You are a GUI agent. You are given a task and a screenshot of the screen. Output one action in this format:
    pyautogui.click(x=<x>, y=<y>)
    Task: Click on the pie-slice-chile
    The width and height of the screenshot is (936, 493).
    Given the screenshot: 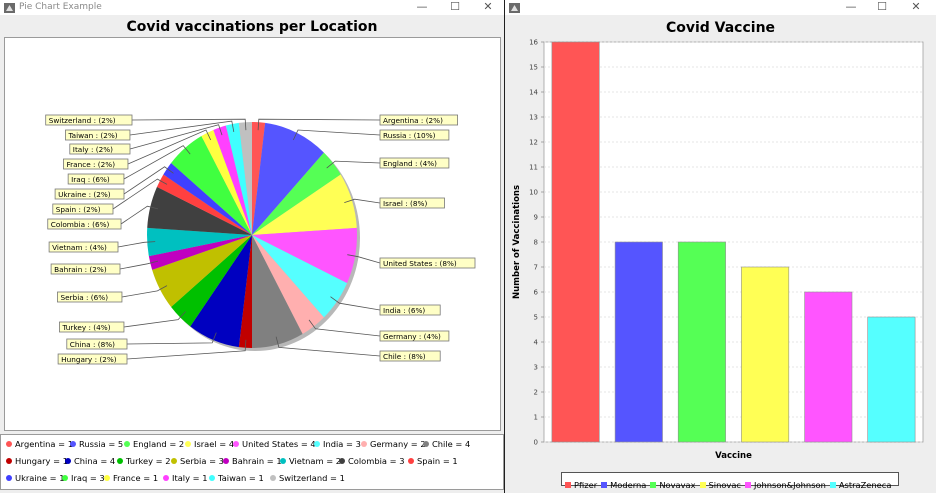 What is the action you would take?
    pyautogui.click(x=277, y=291)
    